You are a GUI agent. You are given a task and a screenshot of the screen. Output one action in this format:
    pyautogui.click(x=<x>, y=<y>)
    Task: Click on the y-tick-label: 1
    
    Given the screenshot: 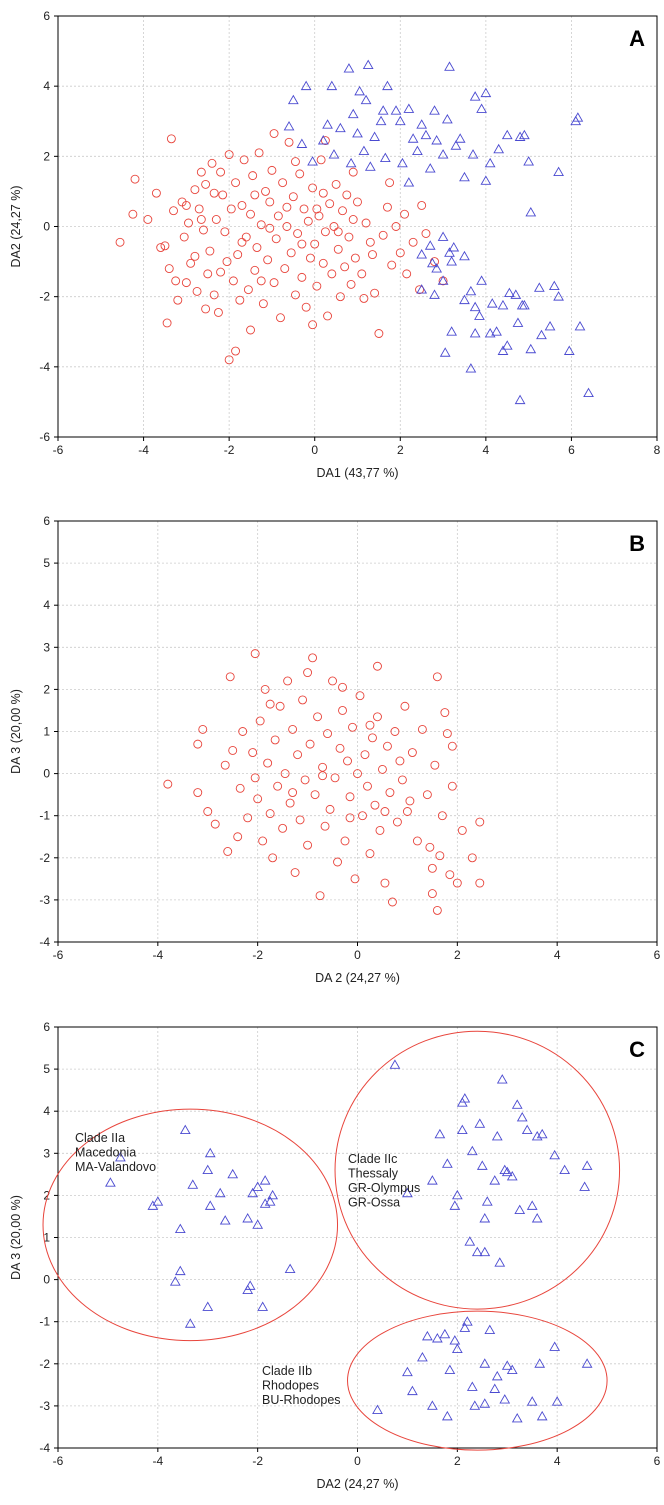 What is the action you would take?
    pyautogui.click(x=46, y=1238)
    